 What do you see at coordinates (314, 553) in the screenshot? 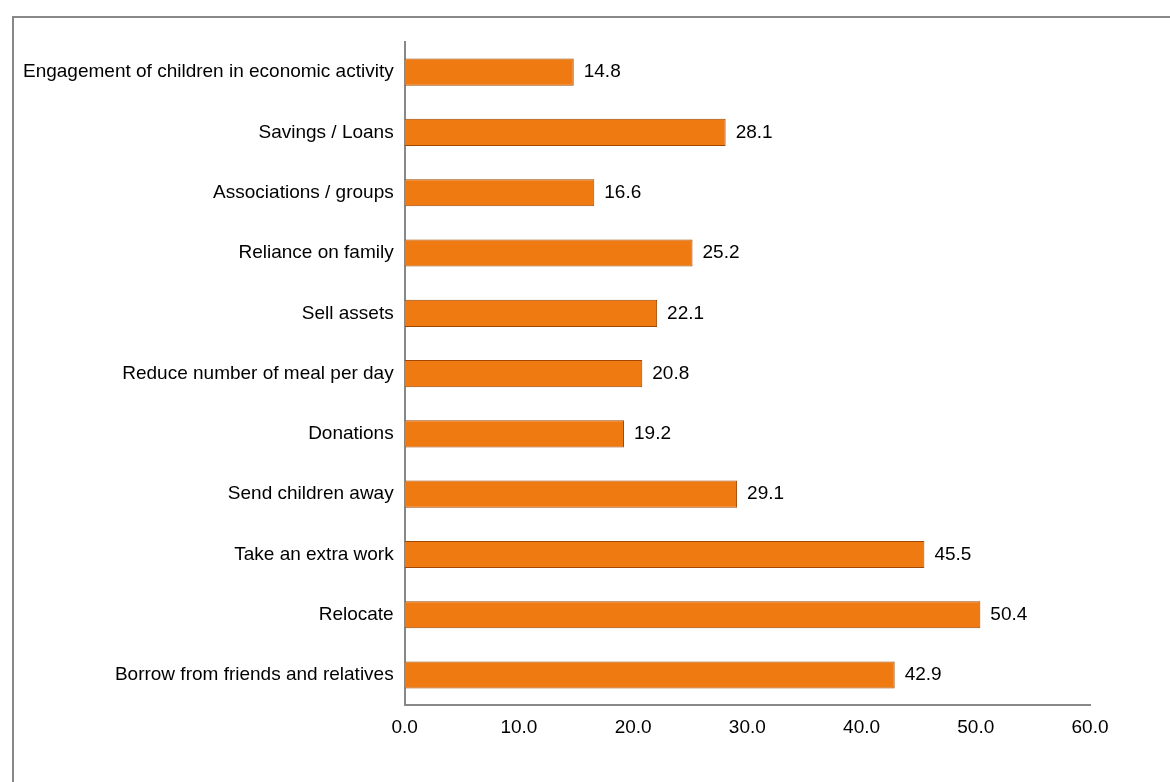
I see `y-tick-label: Take an extra work` at bounding box center [314, 553].